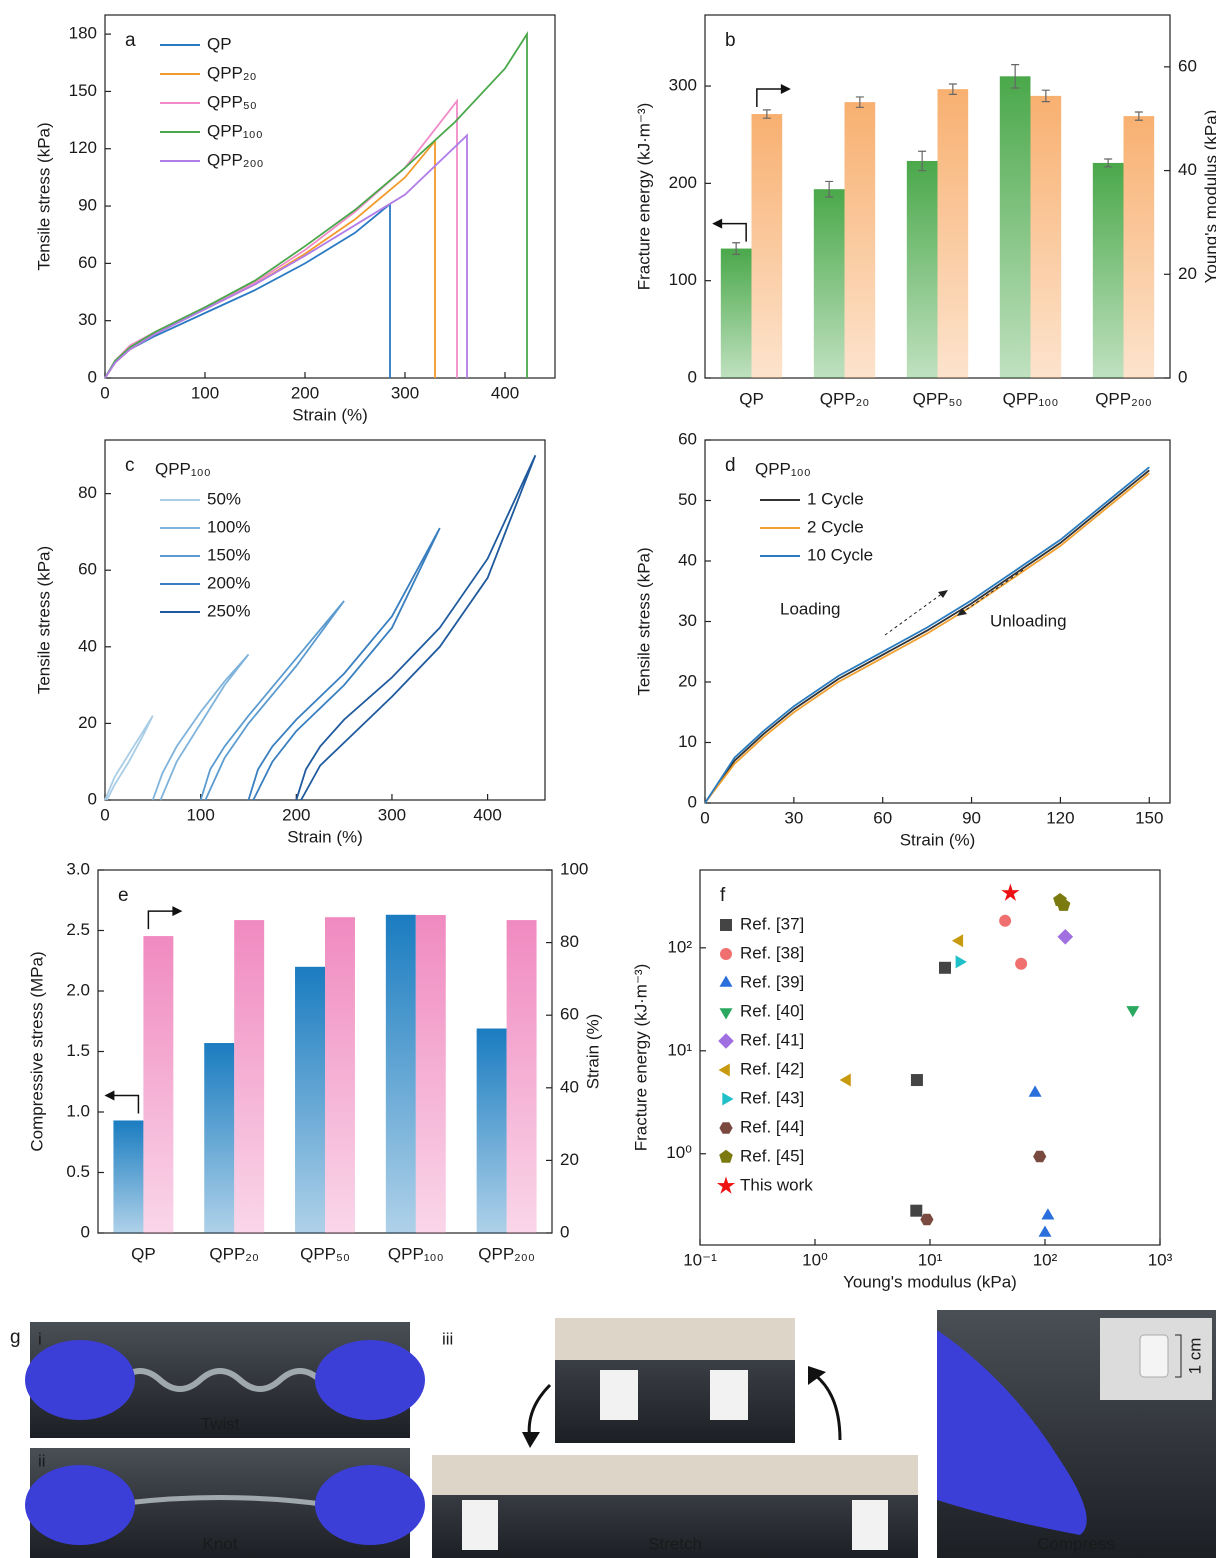 This screenshot has height=1558, width=1216. I want to click on legend-label: QPP₅₀, so click(232, 101).